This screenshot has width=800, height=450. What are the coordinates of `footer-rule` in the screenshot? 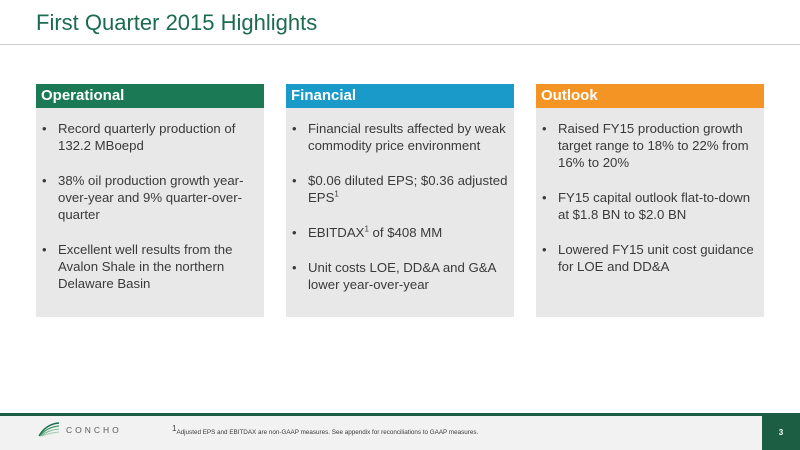 It's located at (400, 414).